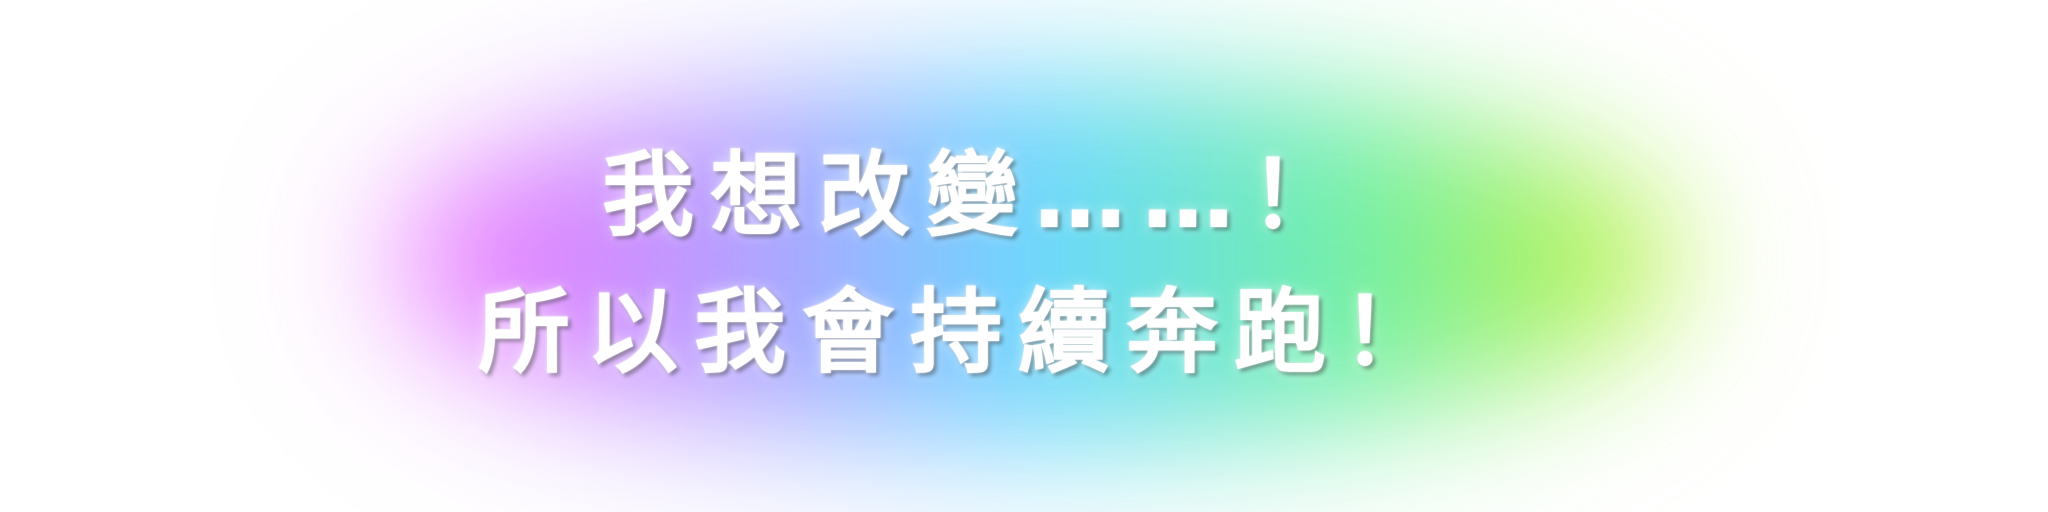  Describe the element at coordinates (980, 195) in the screenshot. I see `headline-line-1: 我想改變……！` at that location.